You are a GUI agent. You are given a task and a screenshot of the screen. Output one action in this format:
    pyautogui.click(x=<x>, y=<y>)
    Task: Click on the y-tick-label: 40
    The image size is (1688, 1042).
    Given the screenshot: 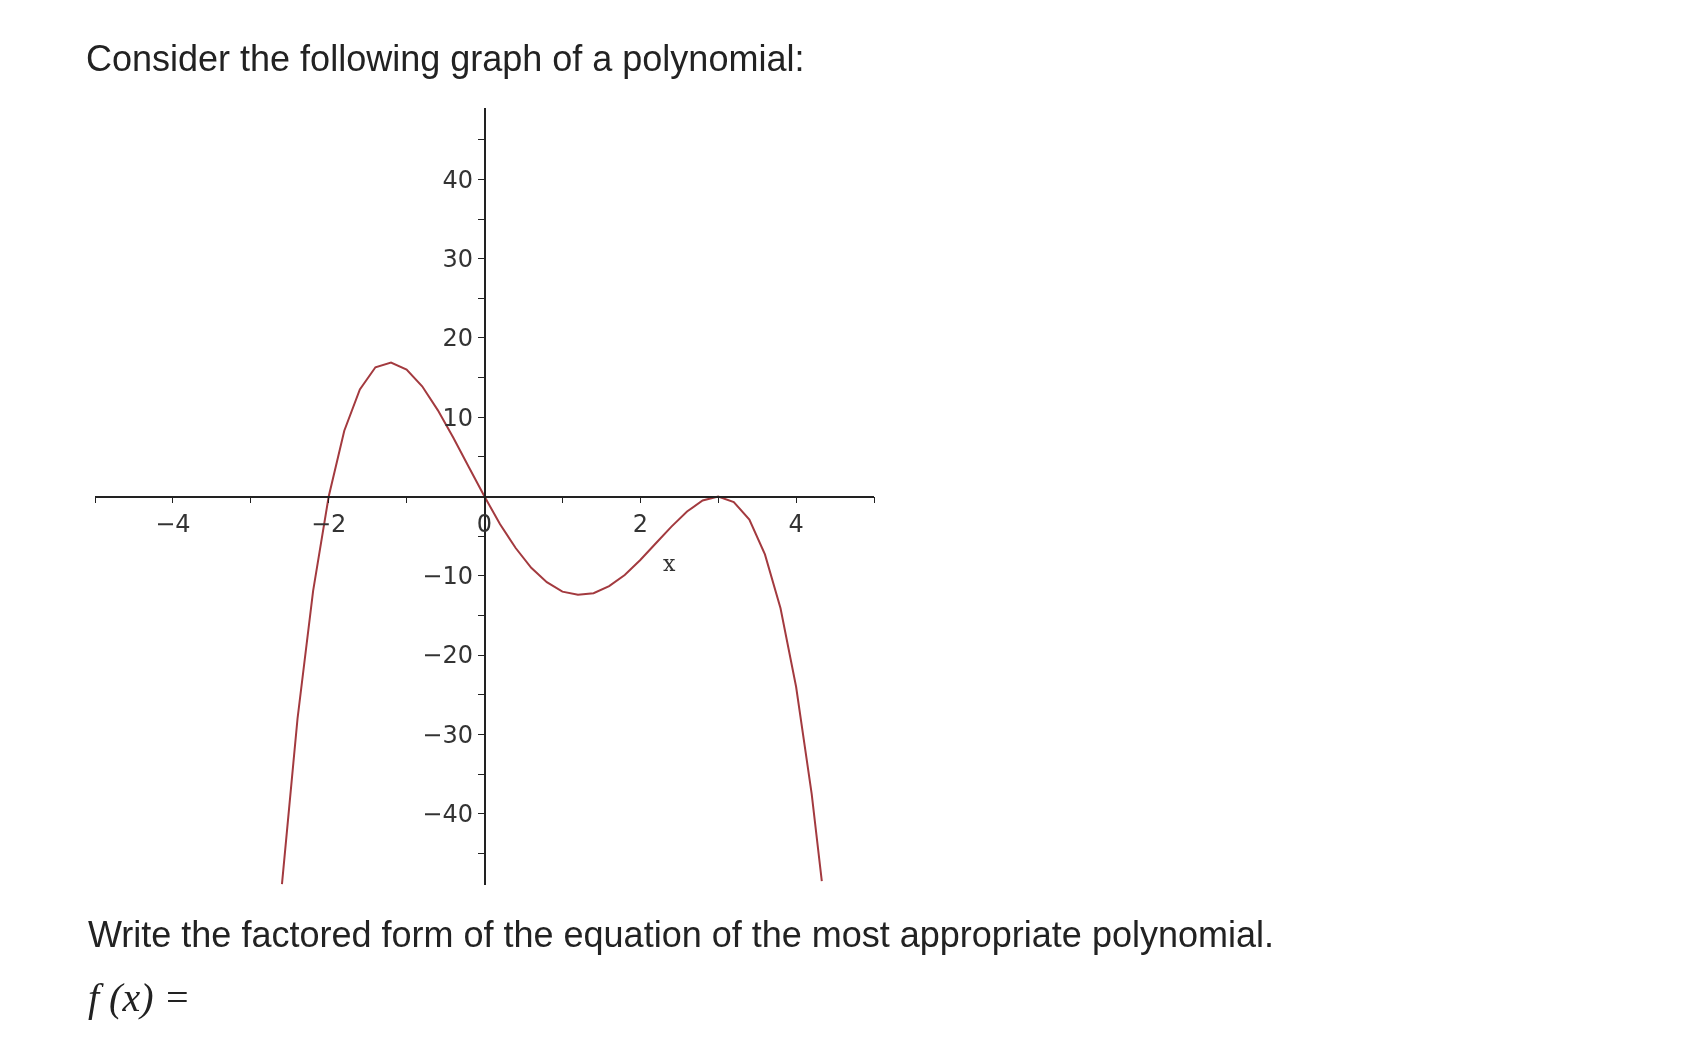 What is the action you would take?
    pyautogui.click(x=457, y=179)
    